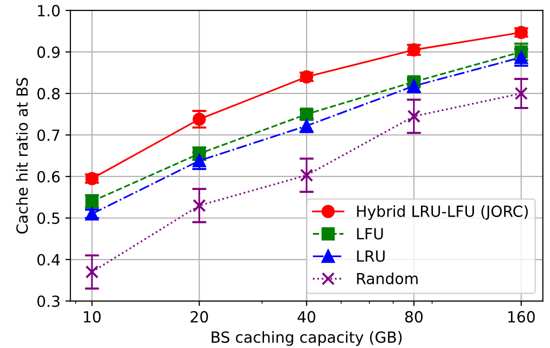 The width and height of the screenshot is (550, 348). What do you see at coordinates (22, 156) in the screenshot?
I see `y-axis-title: Cache hit ratio at BS` at bounding box center [22, 156].